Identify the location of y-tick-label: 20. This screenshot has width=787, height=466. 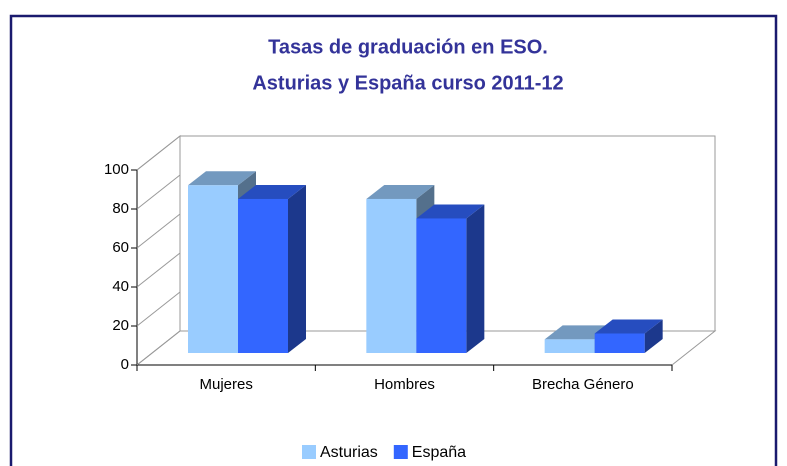
(120, 325).